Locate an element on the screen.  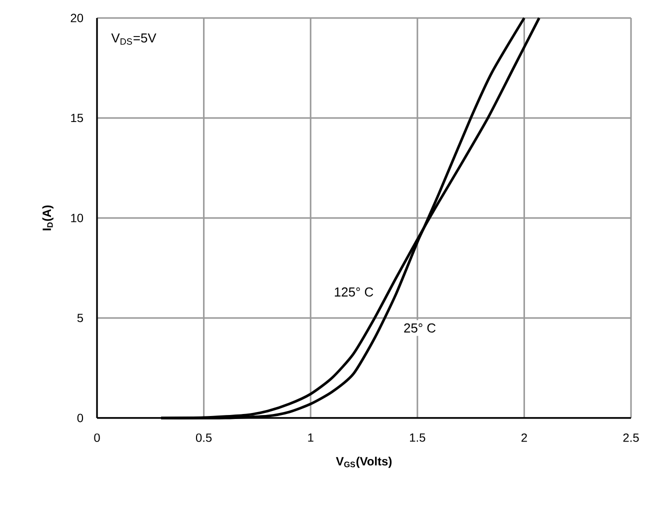
x-tick-label: 2 is located at coordinates (524, 437).